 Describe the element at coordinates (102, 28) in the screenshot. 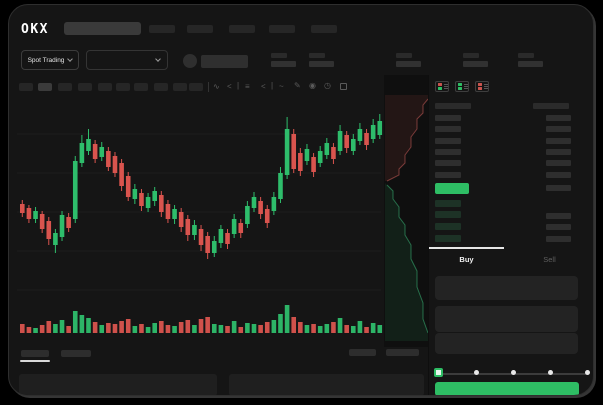

I see `search-input` at that location.